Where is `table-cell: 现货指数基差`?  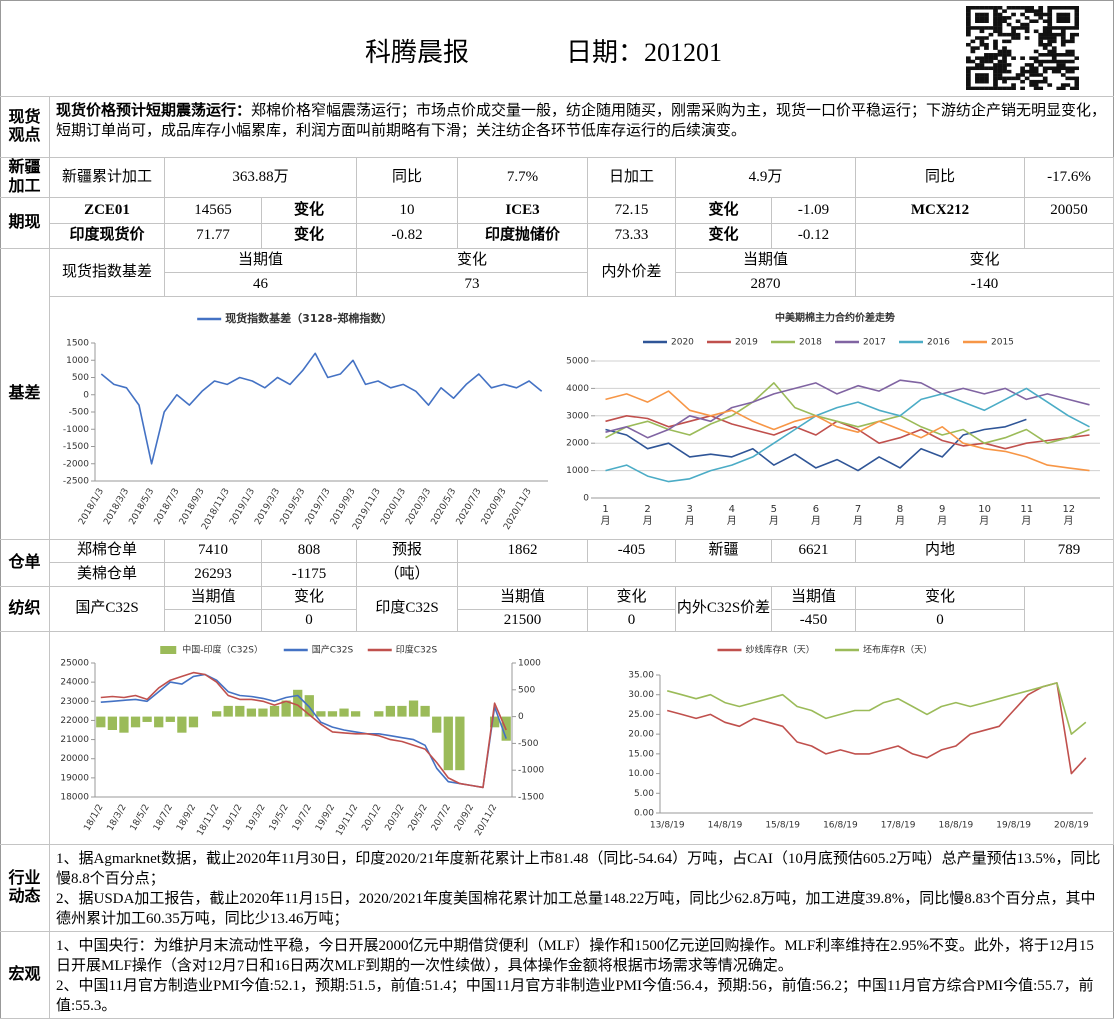
table-cell: 现货指数基差 is located at coordinates (107, 273).